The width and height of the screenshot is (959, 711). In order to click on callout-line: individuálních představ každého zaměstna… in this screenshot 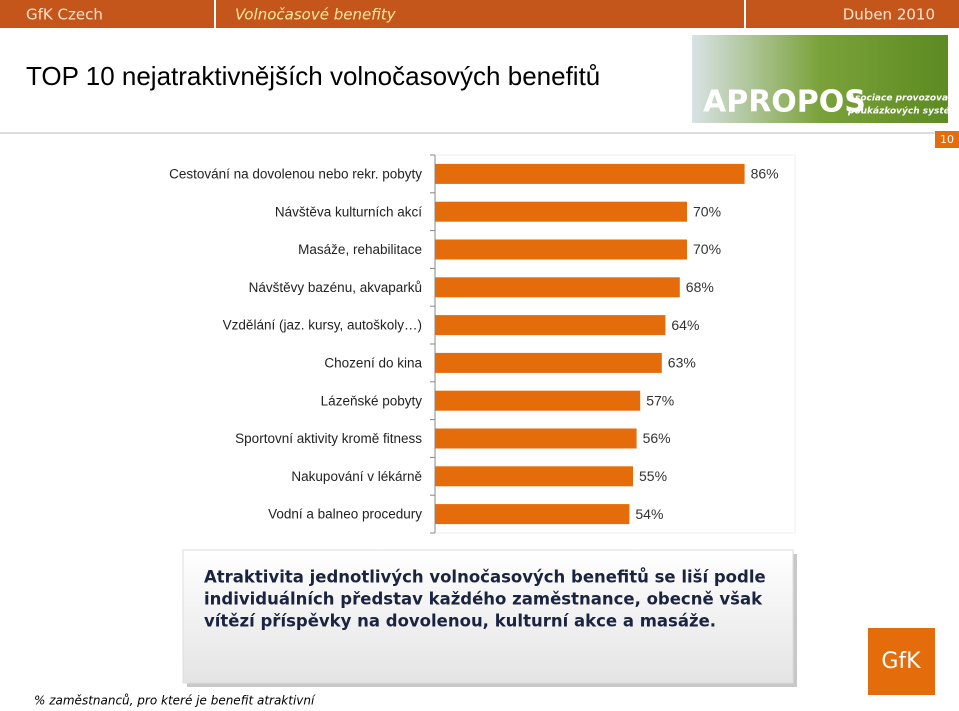, I will do `click(483, 599)`.